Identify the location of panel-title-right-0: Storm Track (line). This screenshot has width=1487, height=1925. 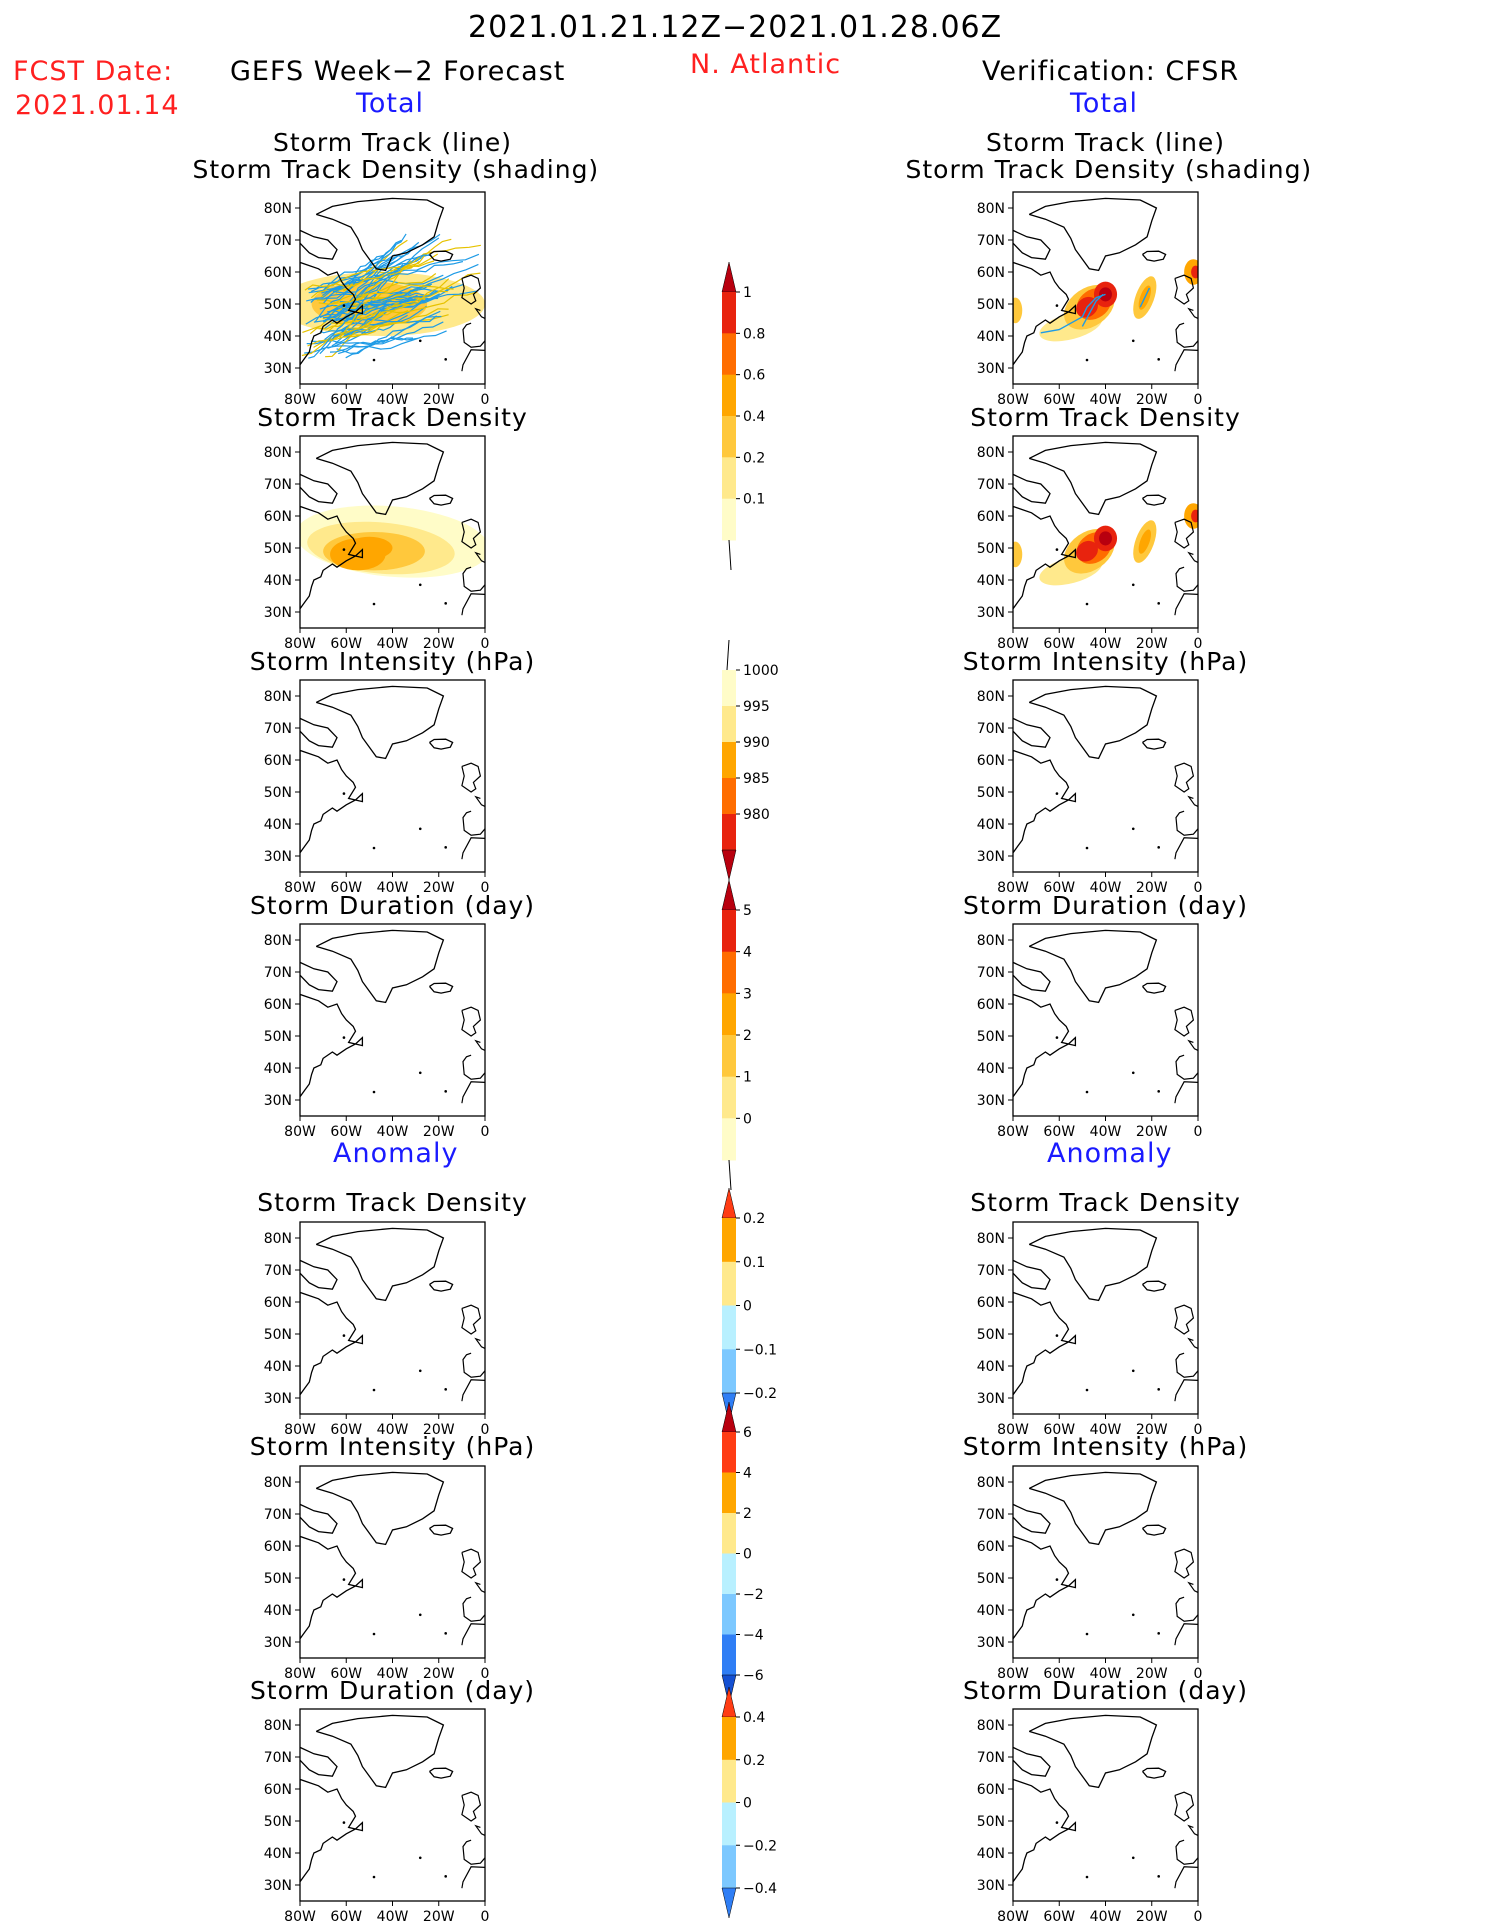
(1105, 142).